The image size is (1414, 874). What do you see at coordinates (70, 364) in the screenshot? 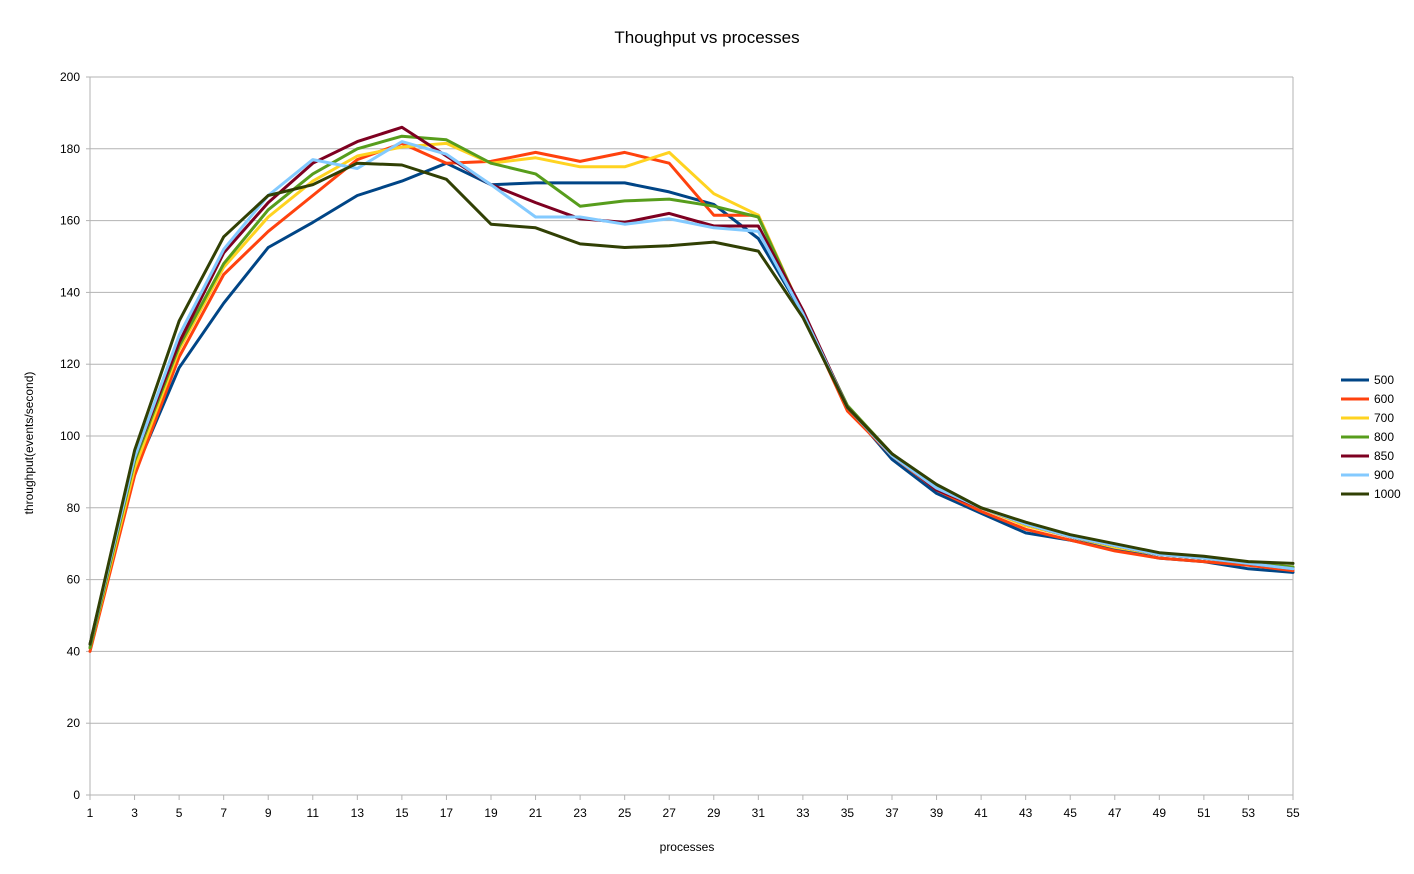
I see `y-tick-label: 120` at bounding box center [70, 364].